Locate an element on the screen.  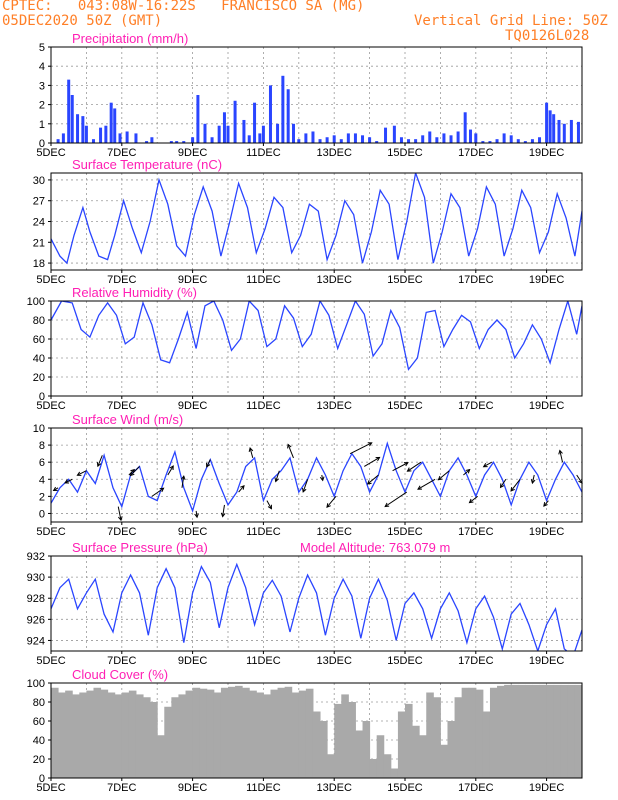
cloud-cover-ytick-label: 60 is located at coordinates (39, 722).